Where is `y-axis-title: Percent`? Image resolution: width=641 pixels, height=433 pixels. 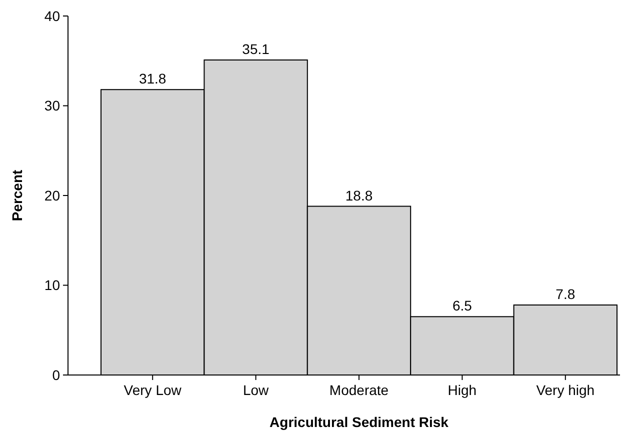
y-axis-title: Percent is located at coordinates (17, 195).